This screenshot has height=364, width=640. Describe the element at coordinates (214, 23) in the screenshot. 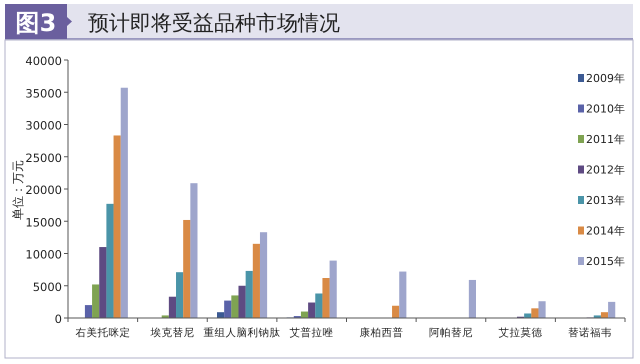

I see `chart-title: 预计即将受益品种市场情况` at that location.